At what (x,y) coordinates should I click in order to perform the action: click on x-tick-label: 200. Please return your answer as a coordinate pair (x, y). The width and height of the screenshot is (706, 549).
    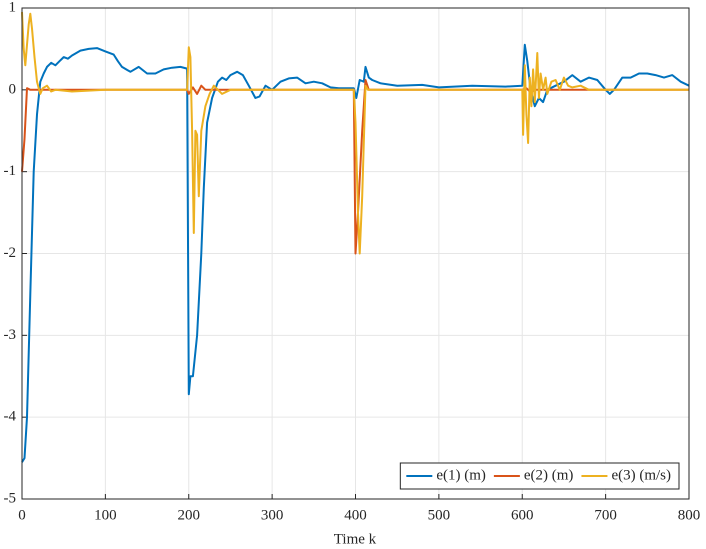
    Looking at the image, I should click on (189, 515).